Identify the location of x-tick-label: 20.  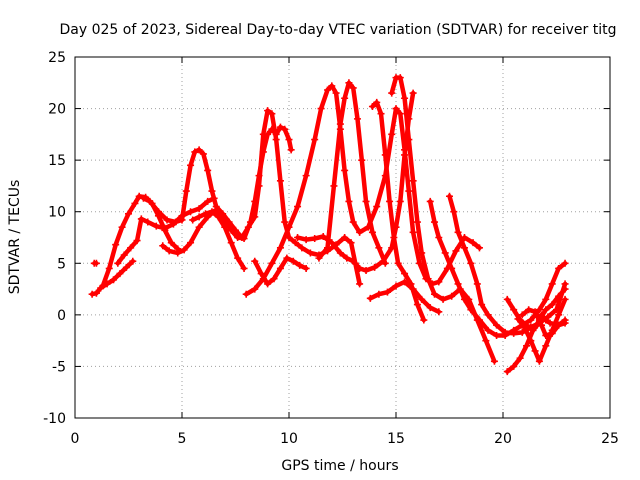
(503, 439).